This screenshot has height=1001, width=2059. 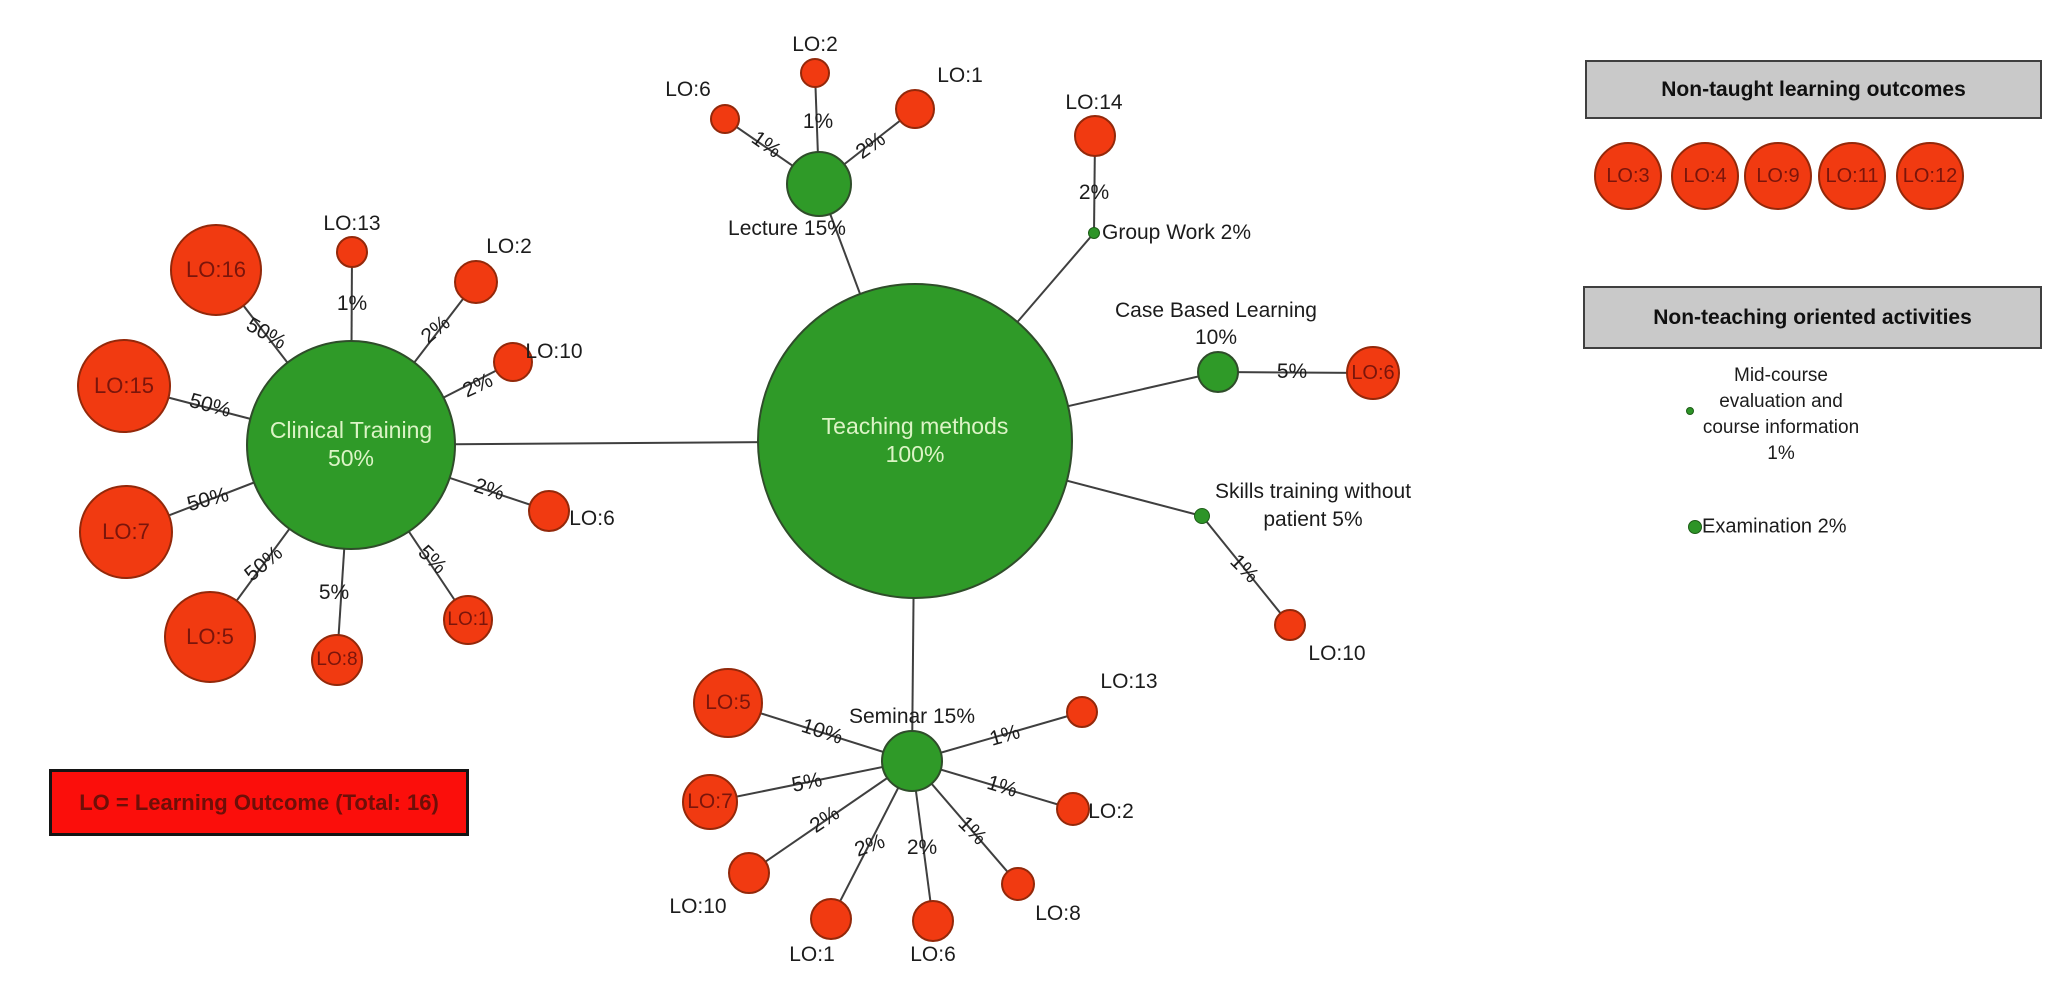 What do you see at coordinates (830, 817) in the screenshot?
I see `edge-seminar-lo10` at bounding box center [830, 817].